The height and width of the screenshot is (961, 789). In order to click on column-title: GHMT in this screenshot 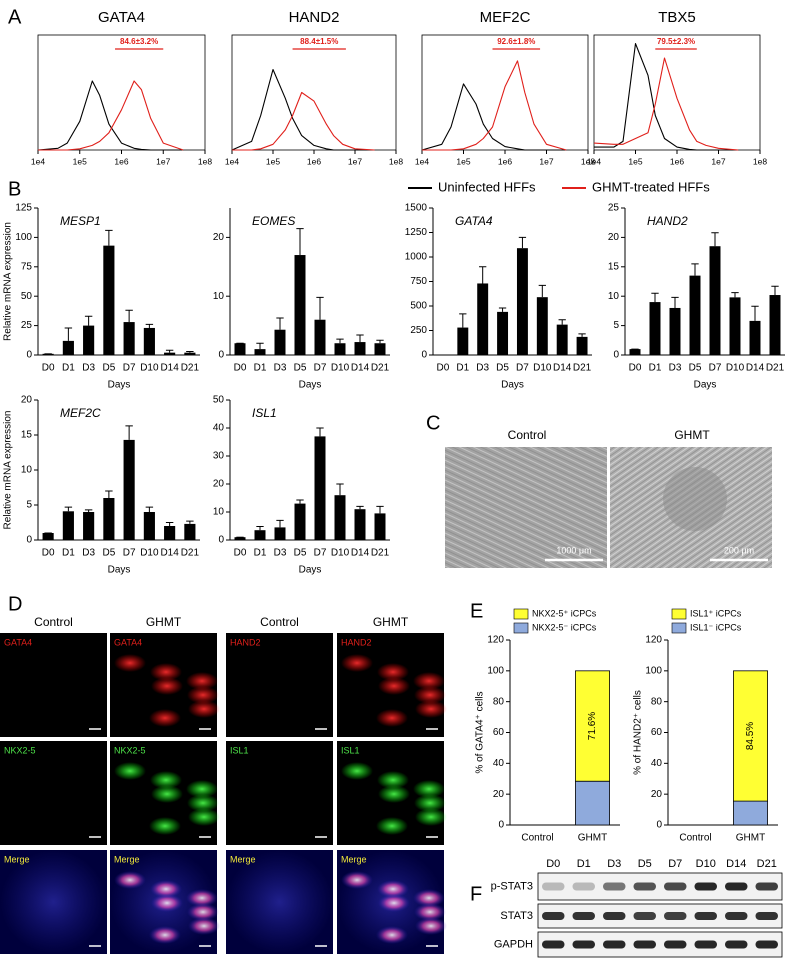, I will do `click(391, 622)`.